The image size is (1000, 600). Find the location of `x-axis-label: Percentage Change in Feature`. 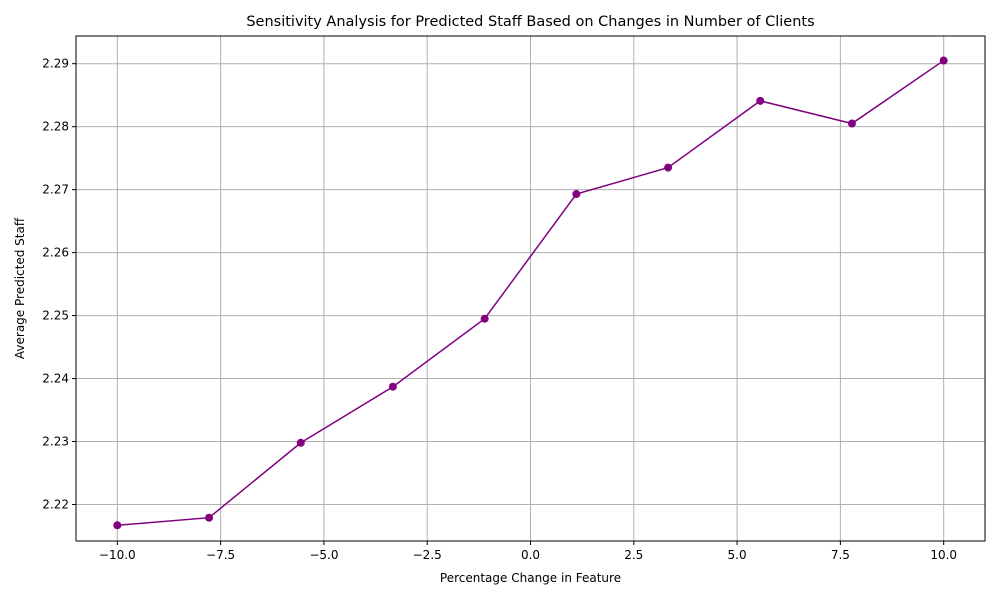

x-axis-label: Percentage Change in Feature is located at coordinates (530, 578).